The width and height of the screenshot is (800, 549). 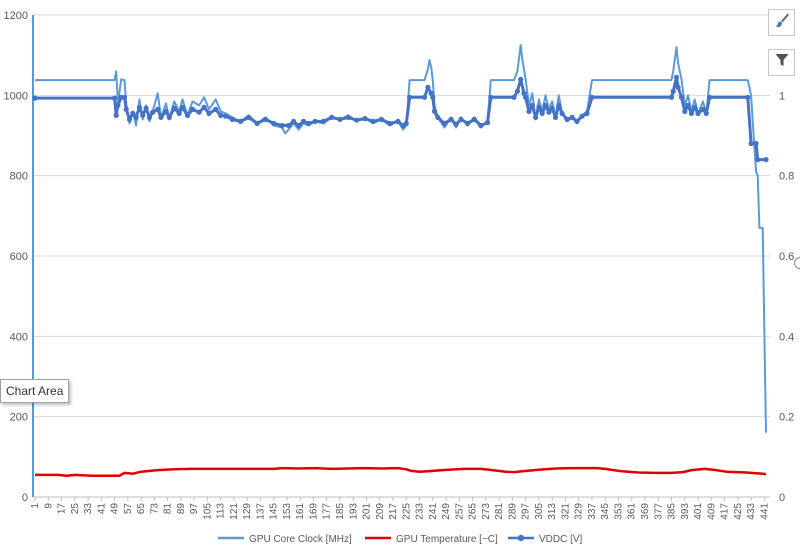 What do you see at coordinates (19, 337) in the screenshot?
I see `left-tick-label: 400` at bounding box center [19, 337].